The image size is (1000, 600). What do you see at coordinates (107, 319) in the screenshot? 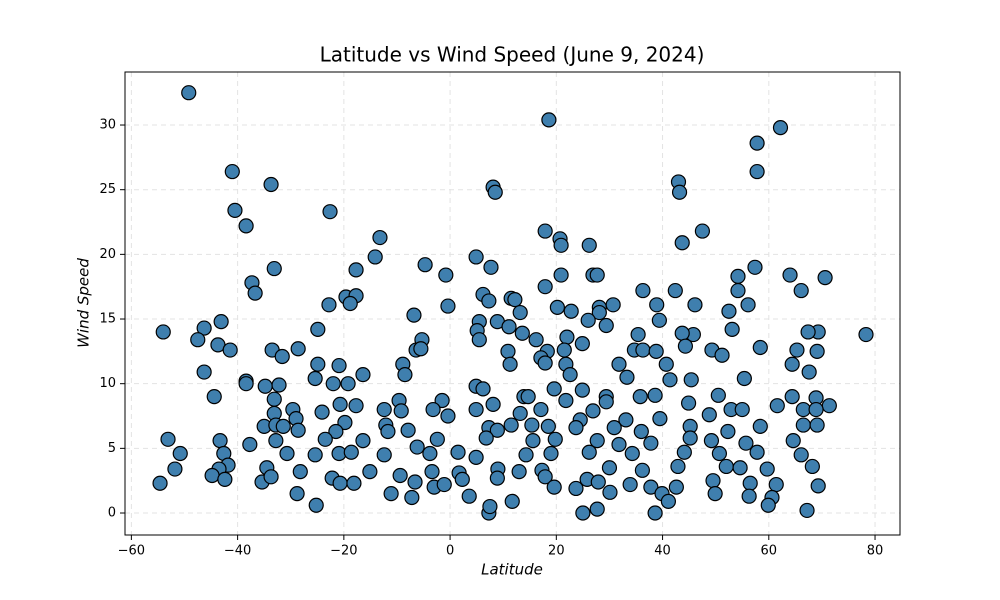
I see `y-tick-label: 15` at bounding box center [107, 319].